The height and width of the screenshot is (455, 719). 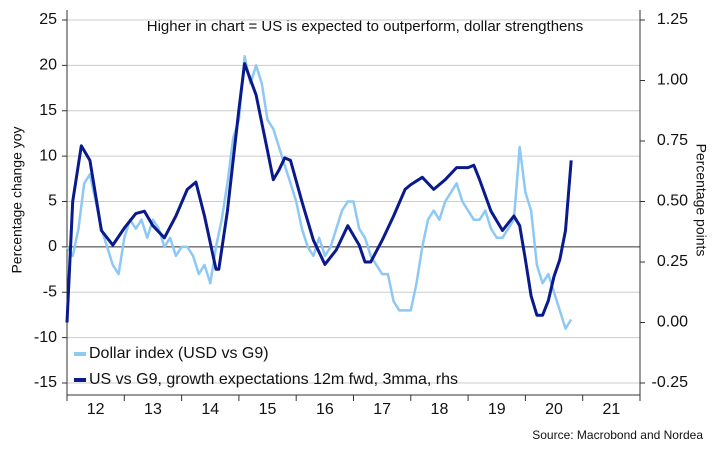 I want to click on y-tick-label: -15, so click(x=45, y=382).